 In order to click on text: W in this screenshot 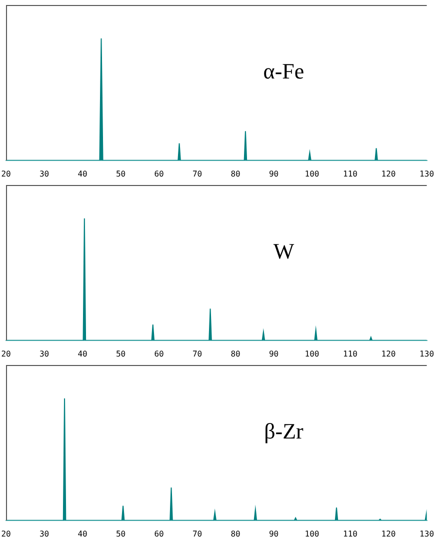, I will do `click(283, 251)`.